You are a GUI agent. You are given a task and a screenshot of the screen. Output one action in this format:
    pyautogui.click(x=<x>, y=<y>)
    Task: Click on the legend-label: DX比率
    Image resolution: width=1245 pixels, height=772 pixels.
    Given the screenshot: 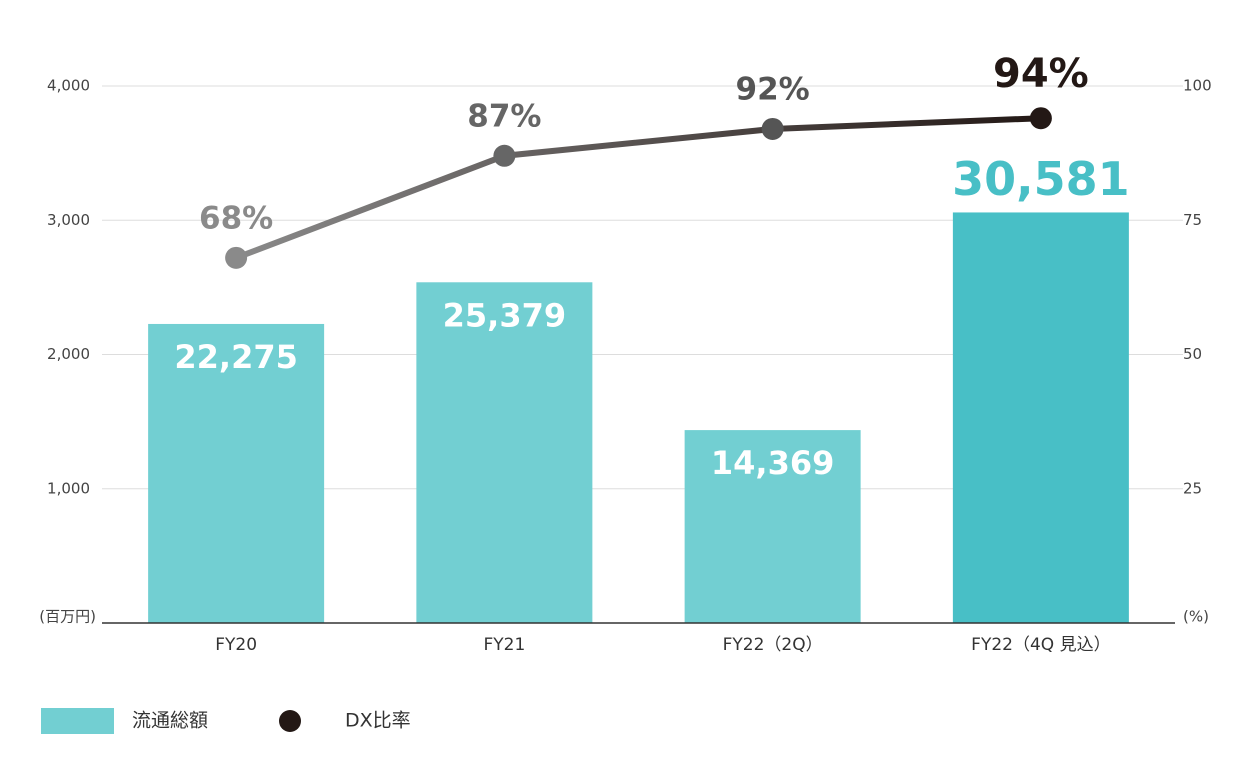 What is the action you would take?
    pyautogui.click(x=378, y=721)
    